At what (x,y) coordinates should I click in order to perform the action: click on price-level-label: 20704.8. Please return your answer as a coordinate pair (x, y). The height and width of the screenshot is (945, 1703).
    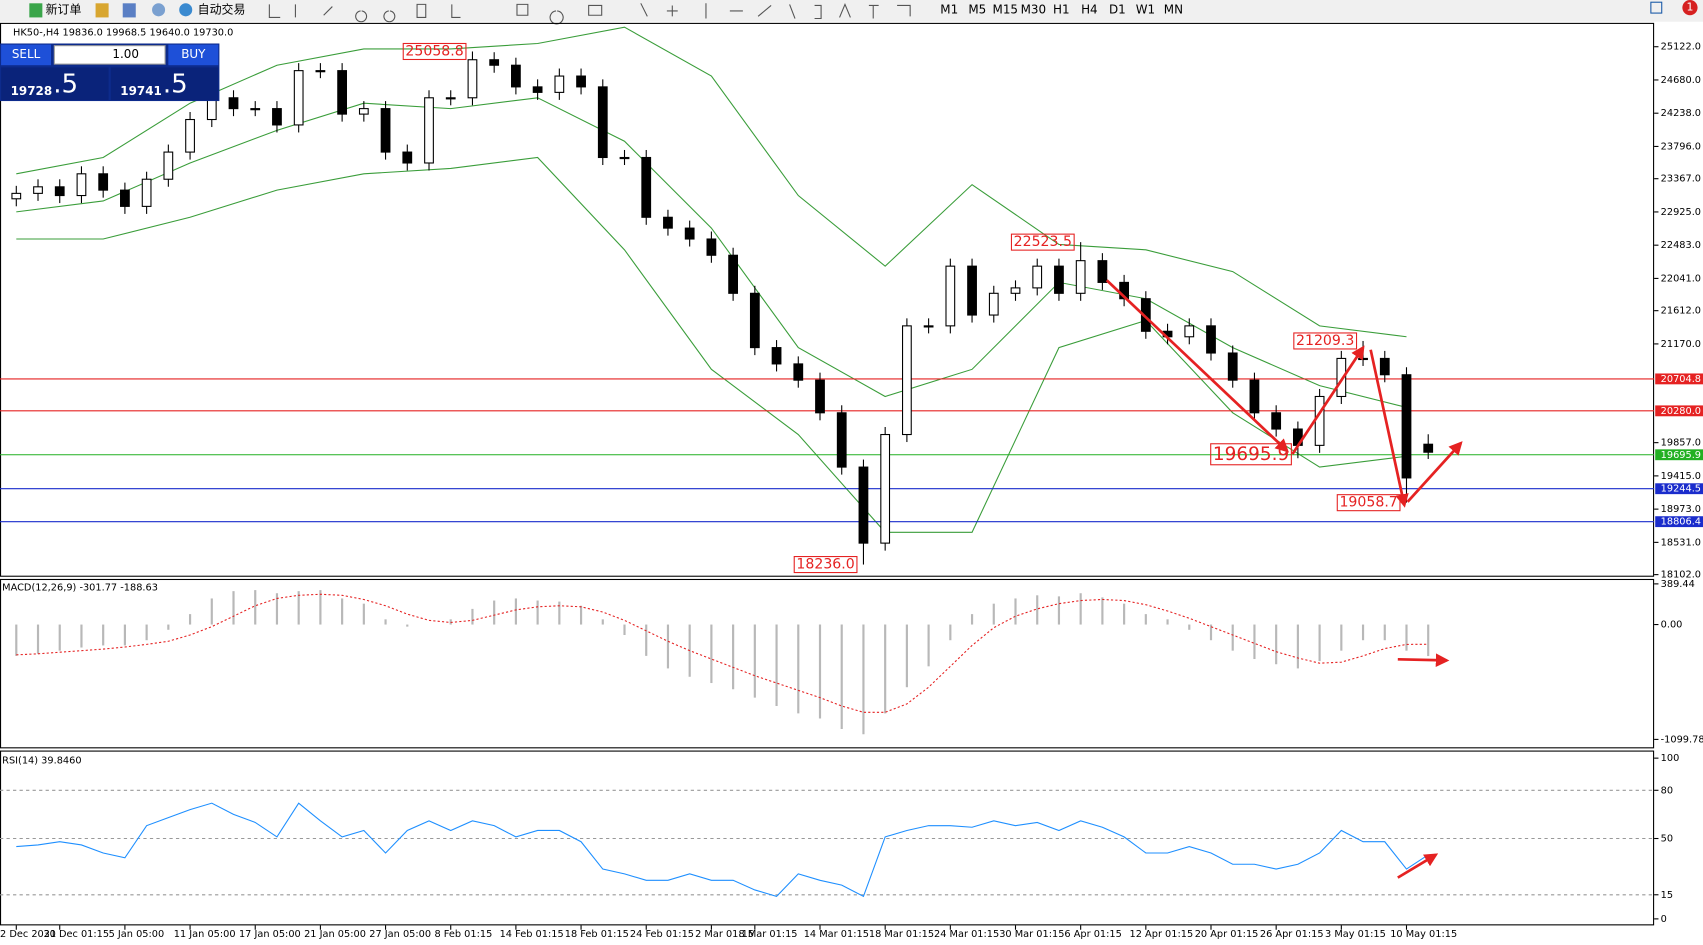
    Looking at the image, I should click on (1681, 379).